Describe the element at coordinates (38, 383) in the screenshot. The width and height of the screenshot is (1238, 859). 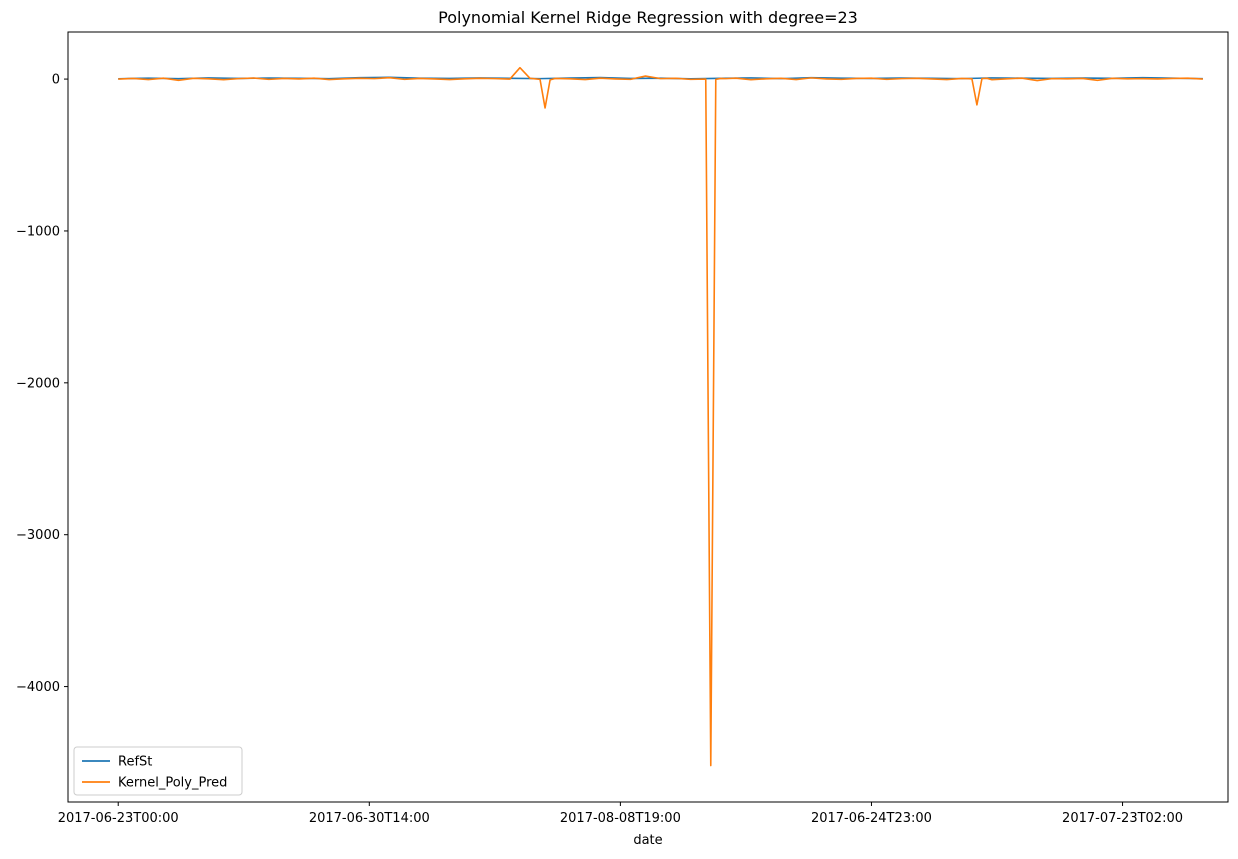
I see `y-tick-label: −2000` at that location.